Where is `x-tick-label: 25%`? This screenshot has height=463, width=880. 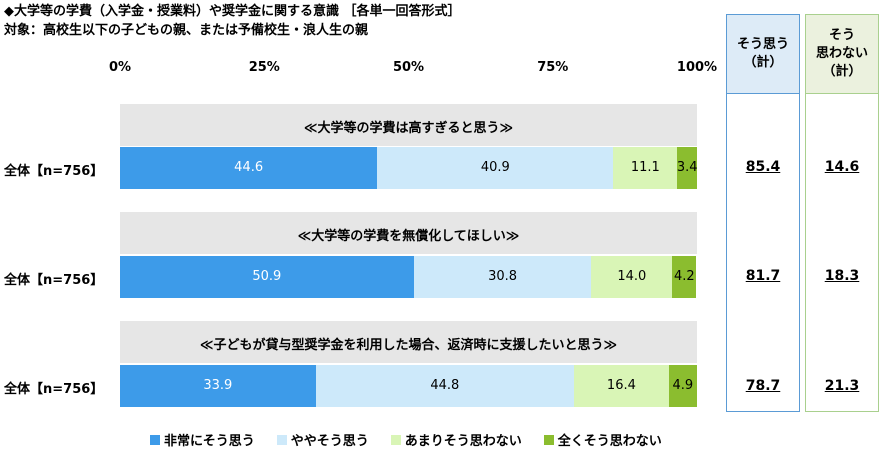
x-tick-label: 25% is located at coordinates (264, 67).